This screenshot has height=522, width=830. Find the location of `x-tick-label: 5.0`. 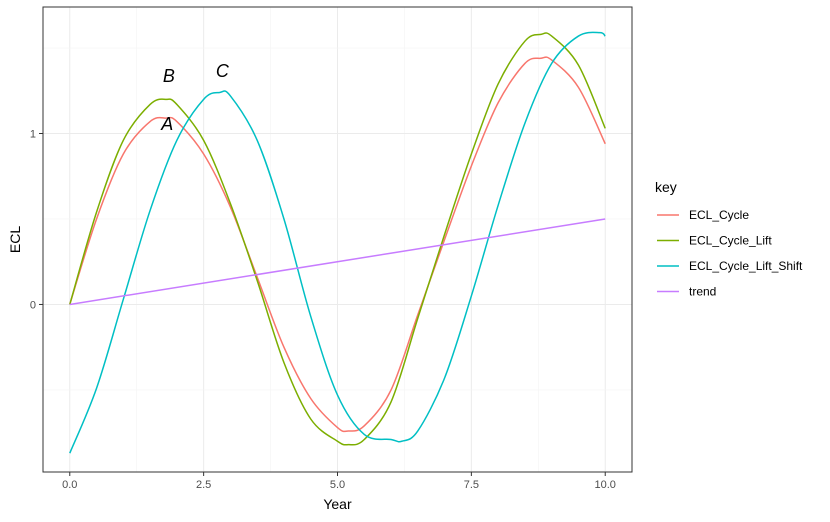

x-tick-label: 5.0 is located at coordinates (337, 485).